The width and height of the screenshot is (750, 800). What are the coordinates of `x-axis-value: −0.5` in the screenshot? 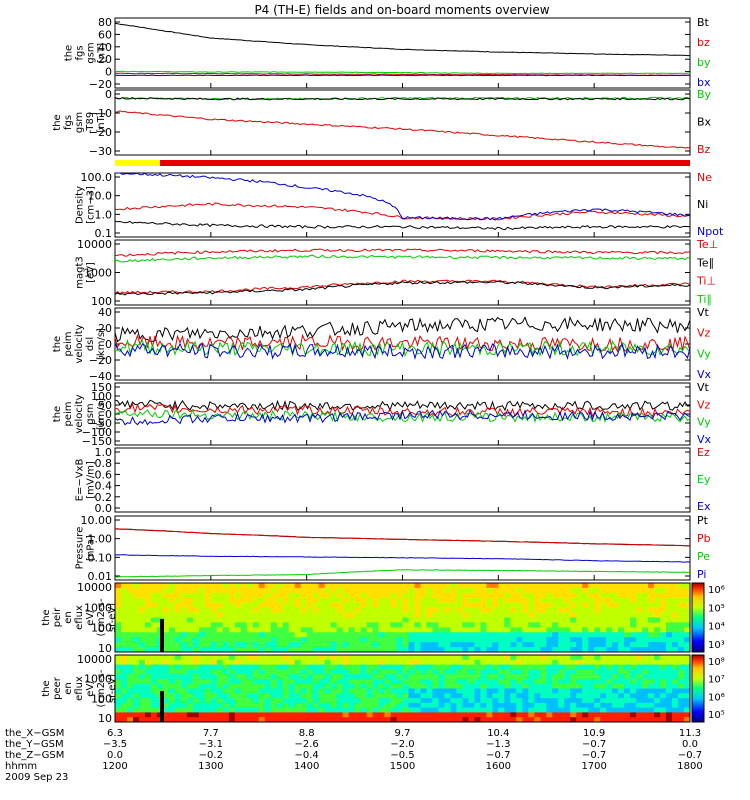 It's located at (402, 755).